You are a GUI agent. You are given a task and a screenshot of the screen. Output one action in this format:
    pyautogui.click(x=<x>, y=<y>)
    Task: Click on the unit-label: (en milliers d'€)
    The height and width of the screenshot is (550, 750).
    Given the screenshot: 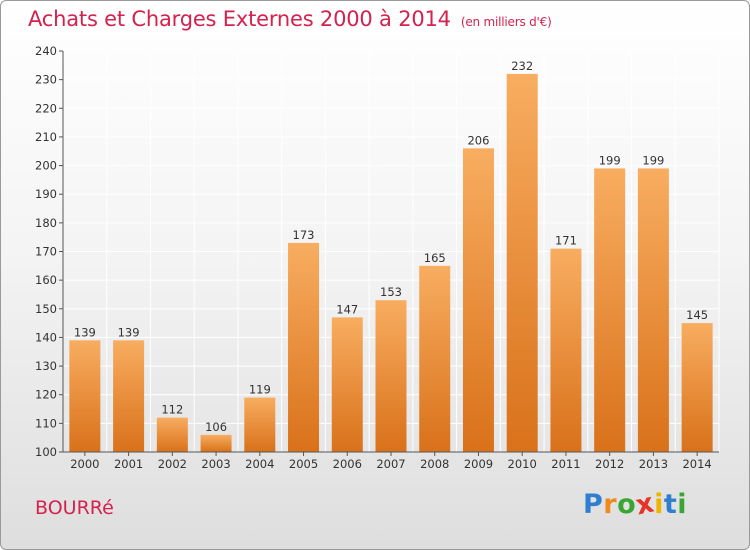 What is the action you would take?
    pyautogui.click(x=506, y=22)
    